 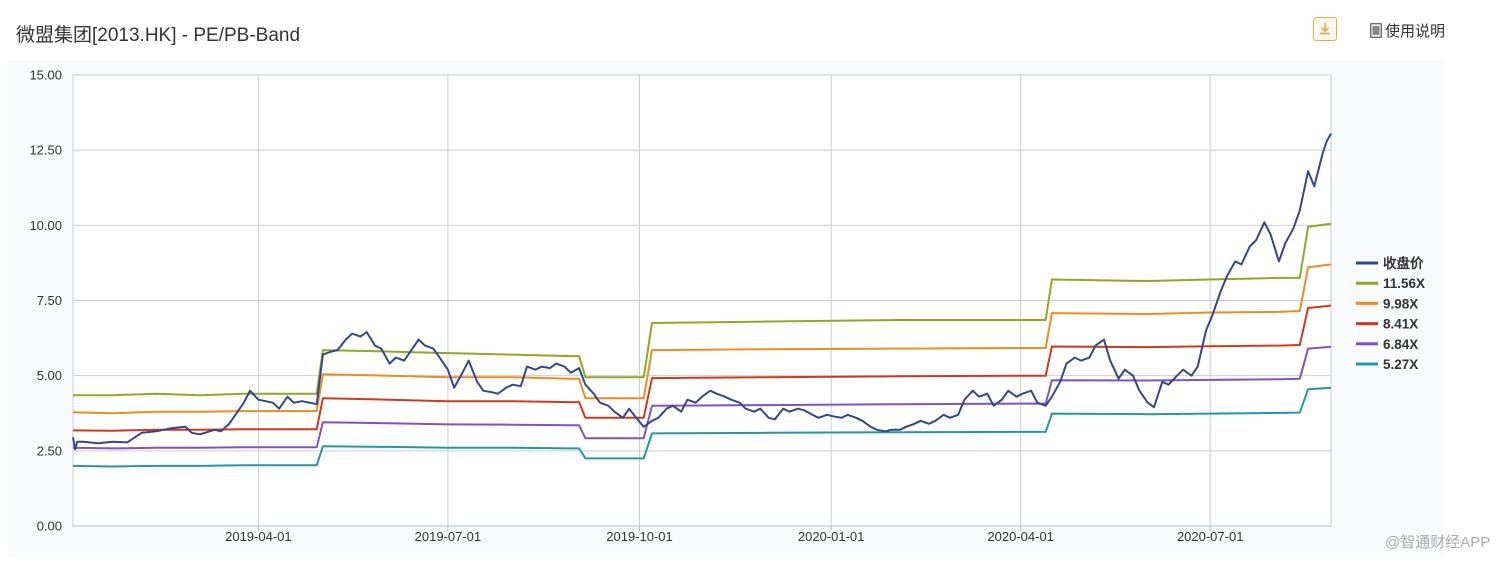 I want to click on y-tick-label: 2.50, so click(x=49, y=450).